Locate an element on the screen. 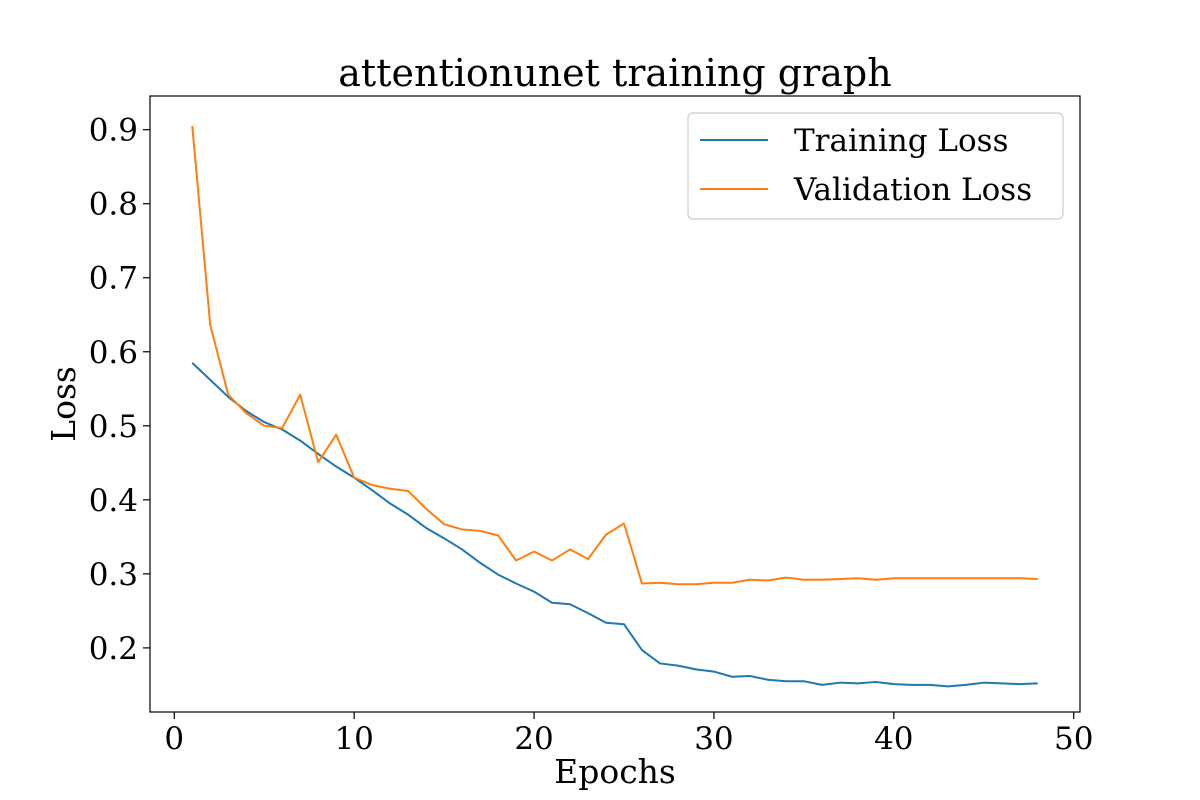 The width and height of the screenshot is (1200, 800). x-tick-label: 20 is located at coordinates (533, 739).